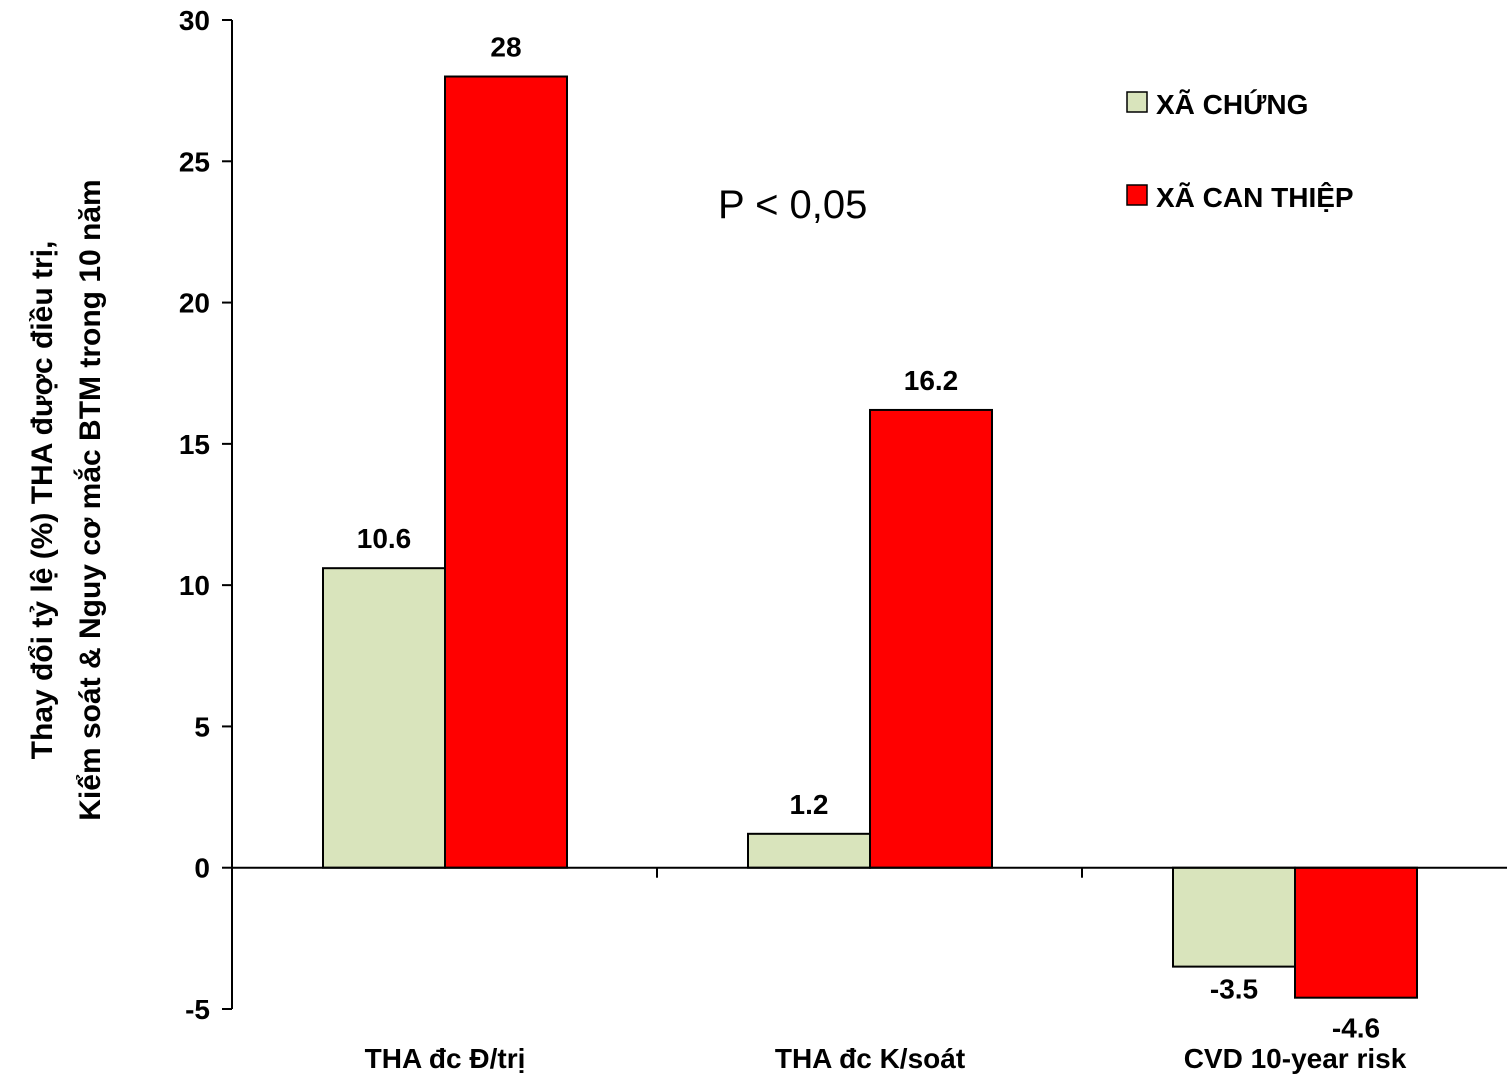  I want to click on y-tick-label: 15, so click(194, 444).